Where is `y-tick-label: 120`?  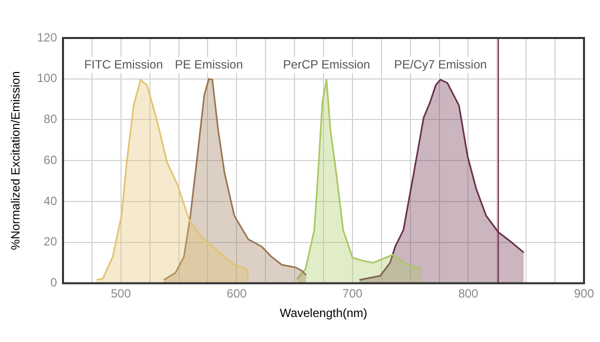
y-tick-label: 120 is located at coordinates (47, 37).